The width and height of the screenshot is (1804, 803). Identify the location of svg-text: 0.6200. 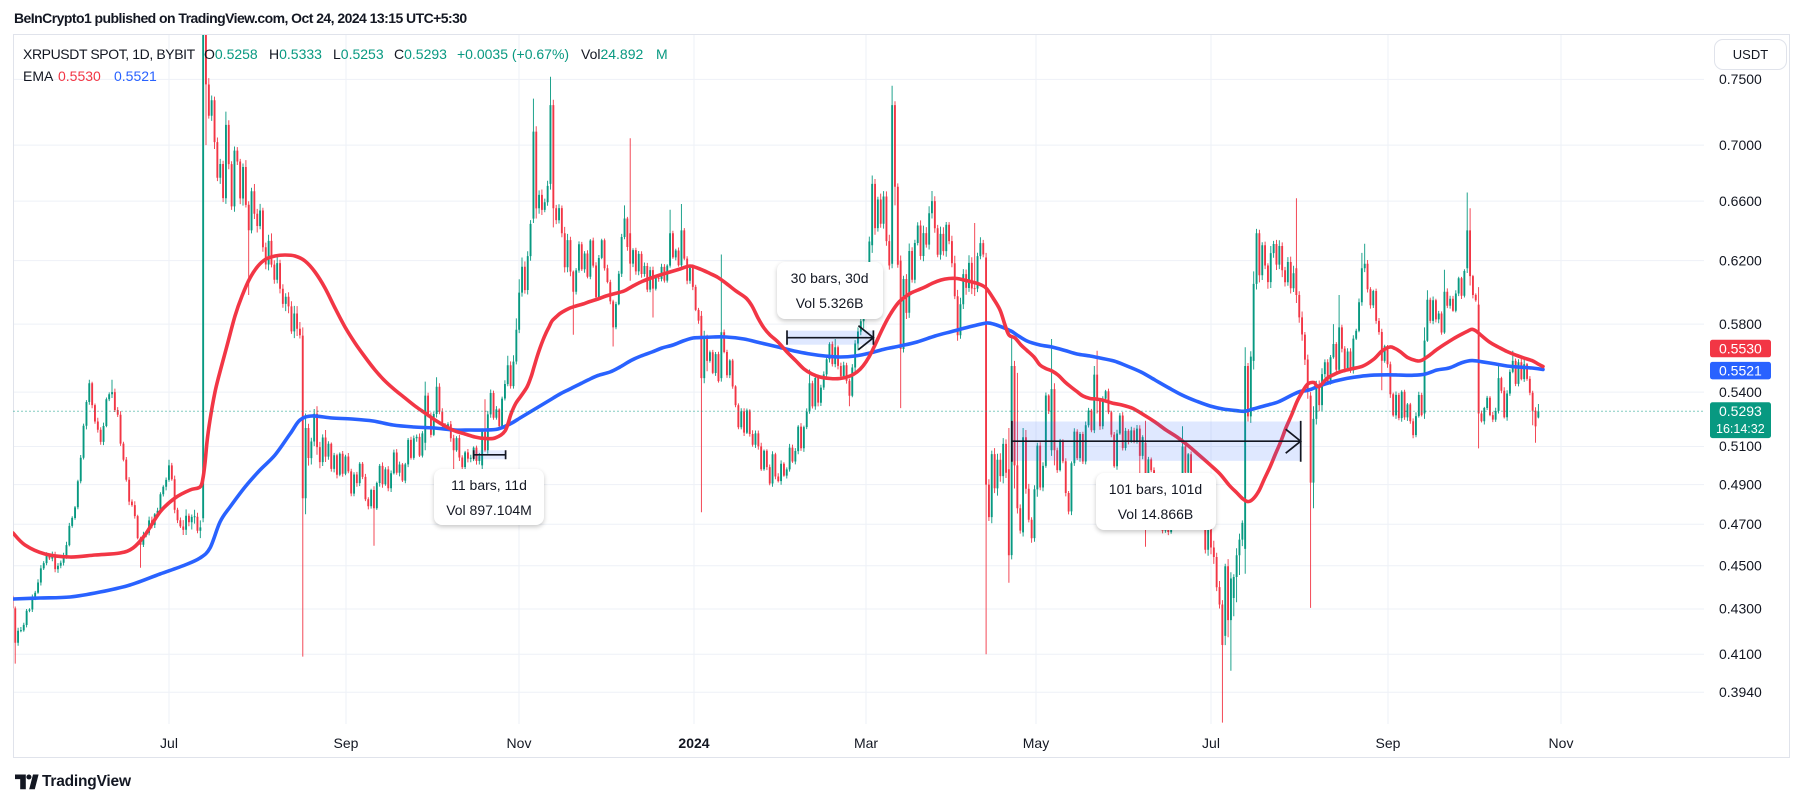
(1740, 260).